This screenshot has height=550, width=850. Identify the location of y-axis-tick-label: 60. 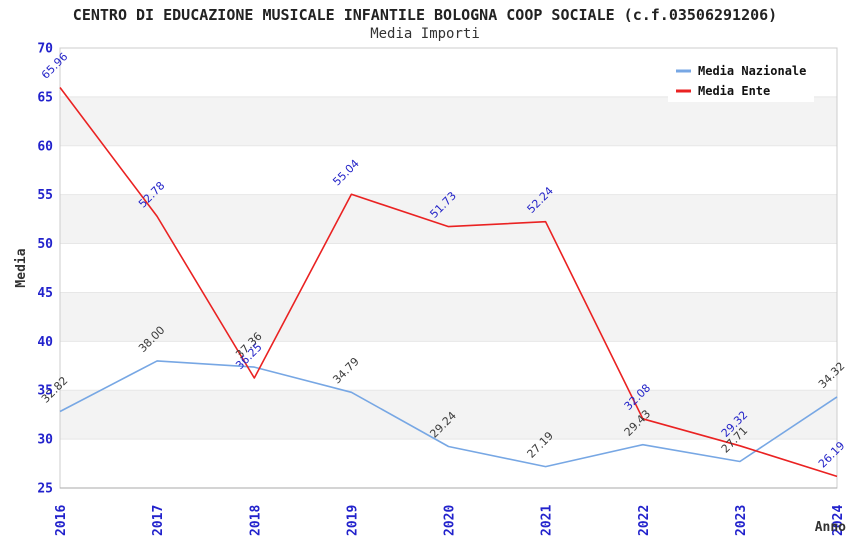
(45, 146).